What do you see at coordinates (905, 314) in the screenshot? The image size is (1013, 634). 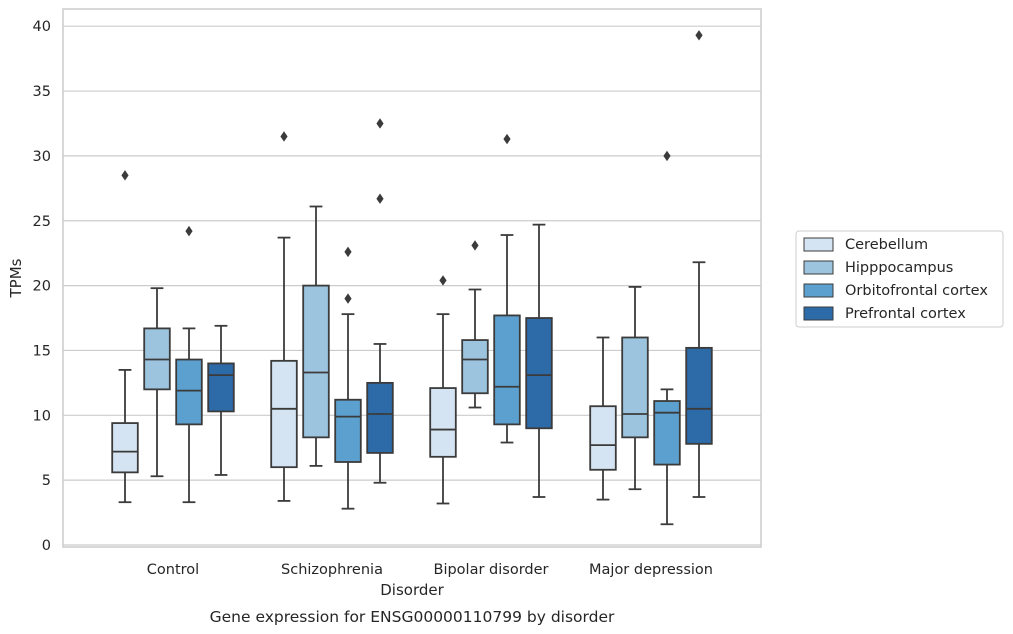 I see `legend-label: Prefrontal cortex` at bounding box center [905, 314].